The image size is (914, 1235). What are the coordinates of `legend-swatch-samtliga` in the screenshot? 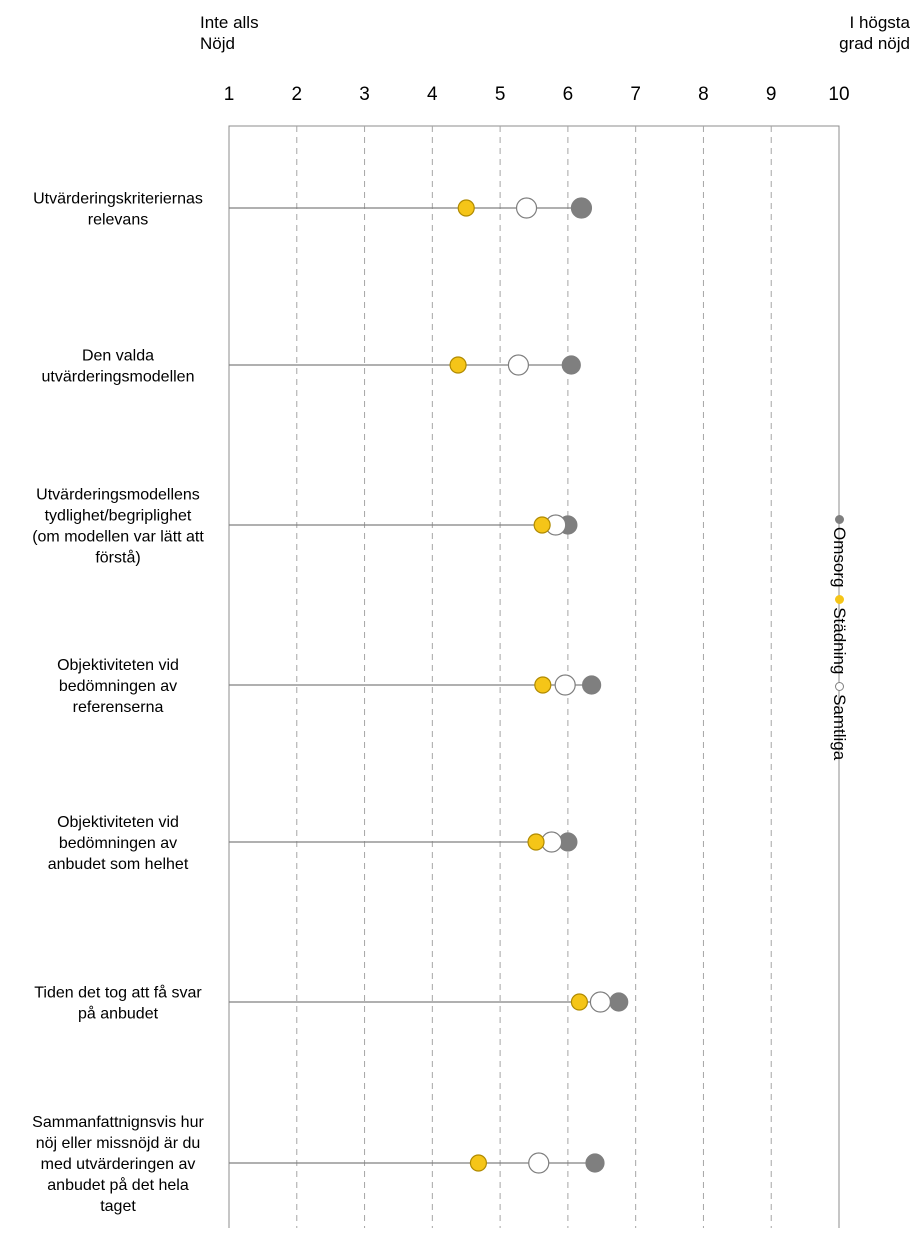 It's located at (839, 687).